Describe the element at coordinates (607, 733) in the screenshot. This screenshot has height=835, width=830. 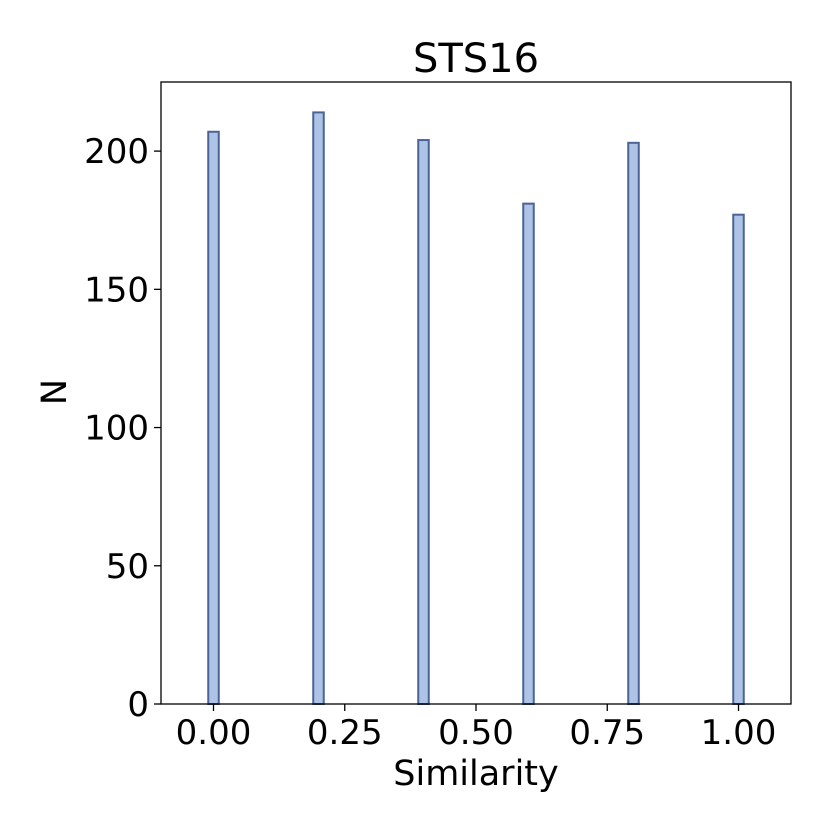
I see `x-tick-label: 0.75` at that location.